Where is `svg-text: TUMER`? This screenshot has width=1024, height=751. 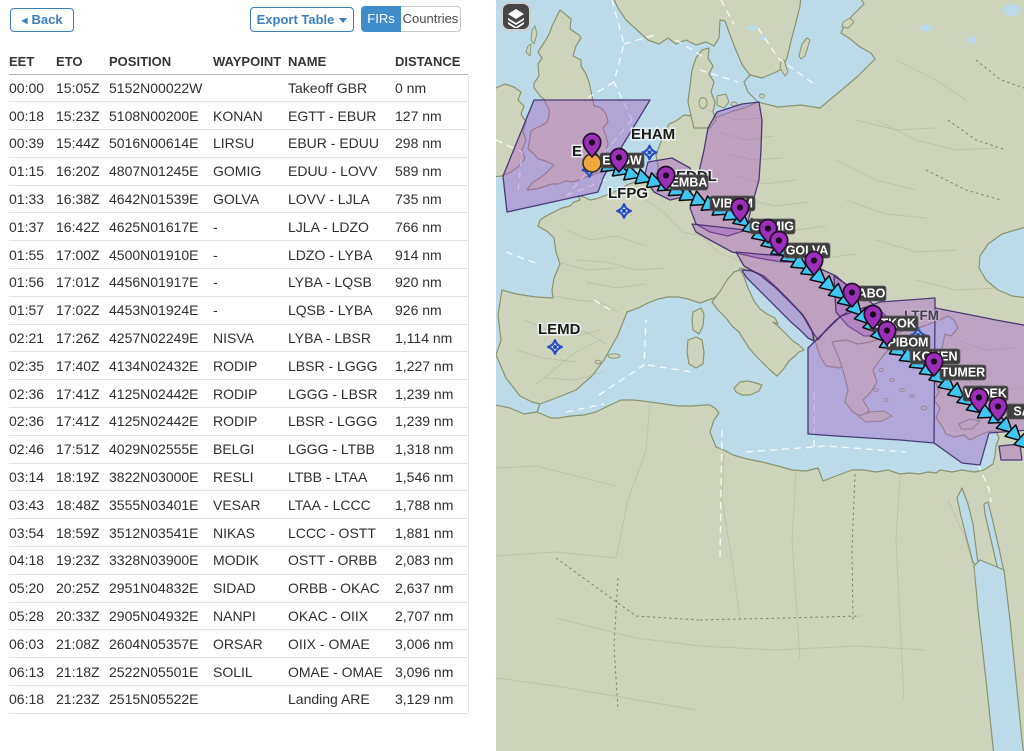 svg-text: TUMER is located at coordinates (963, 373).